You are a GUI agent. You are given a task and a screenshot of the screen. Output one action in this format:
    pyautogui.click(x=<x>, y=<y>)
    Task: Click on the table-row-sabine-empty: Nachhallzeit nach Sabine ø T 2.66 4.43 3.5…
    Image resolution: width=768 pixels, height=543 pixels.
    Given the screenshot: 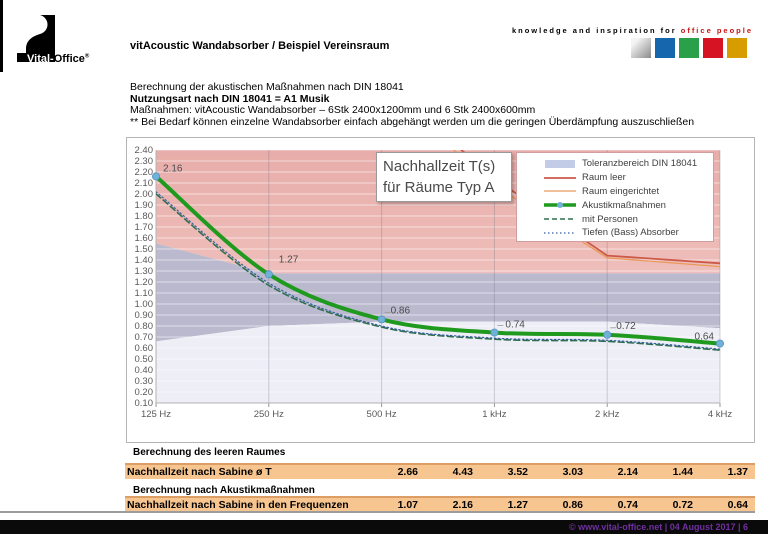 What is the action you would take?
    pyautogui.click(x=440, y=471)
    